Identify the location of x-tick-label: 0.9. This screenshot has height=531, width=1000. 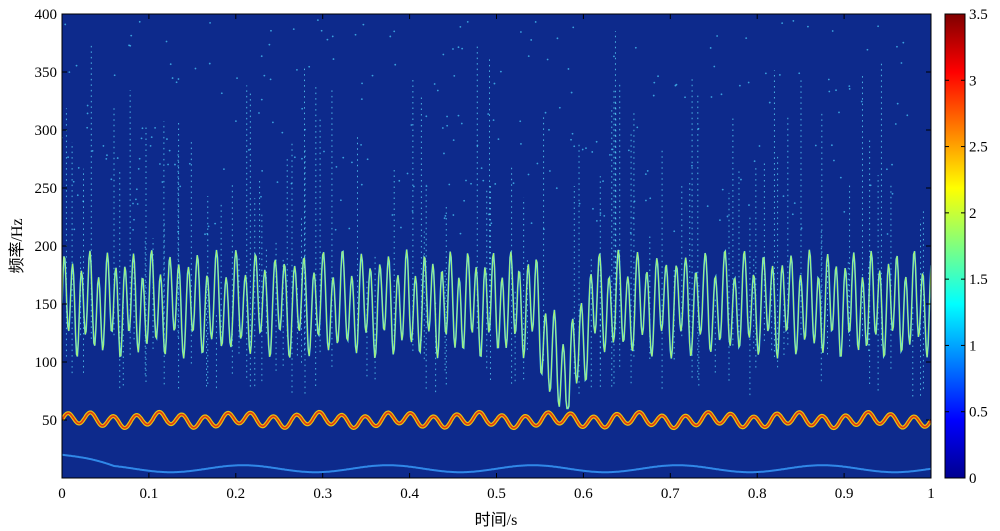
(844, 494).